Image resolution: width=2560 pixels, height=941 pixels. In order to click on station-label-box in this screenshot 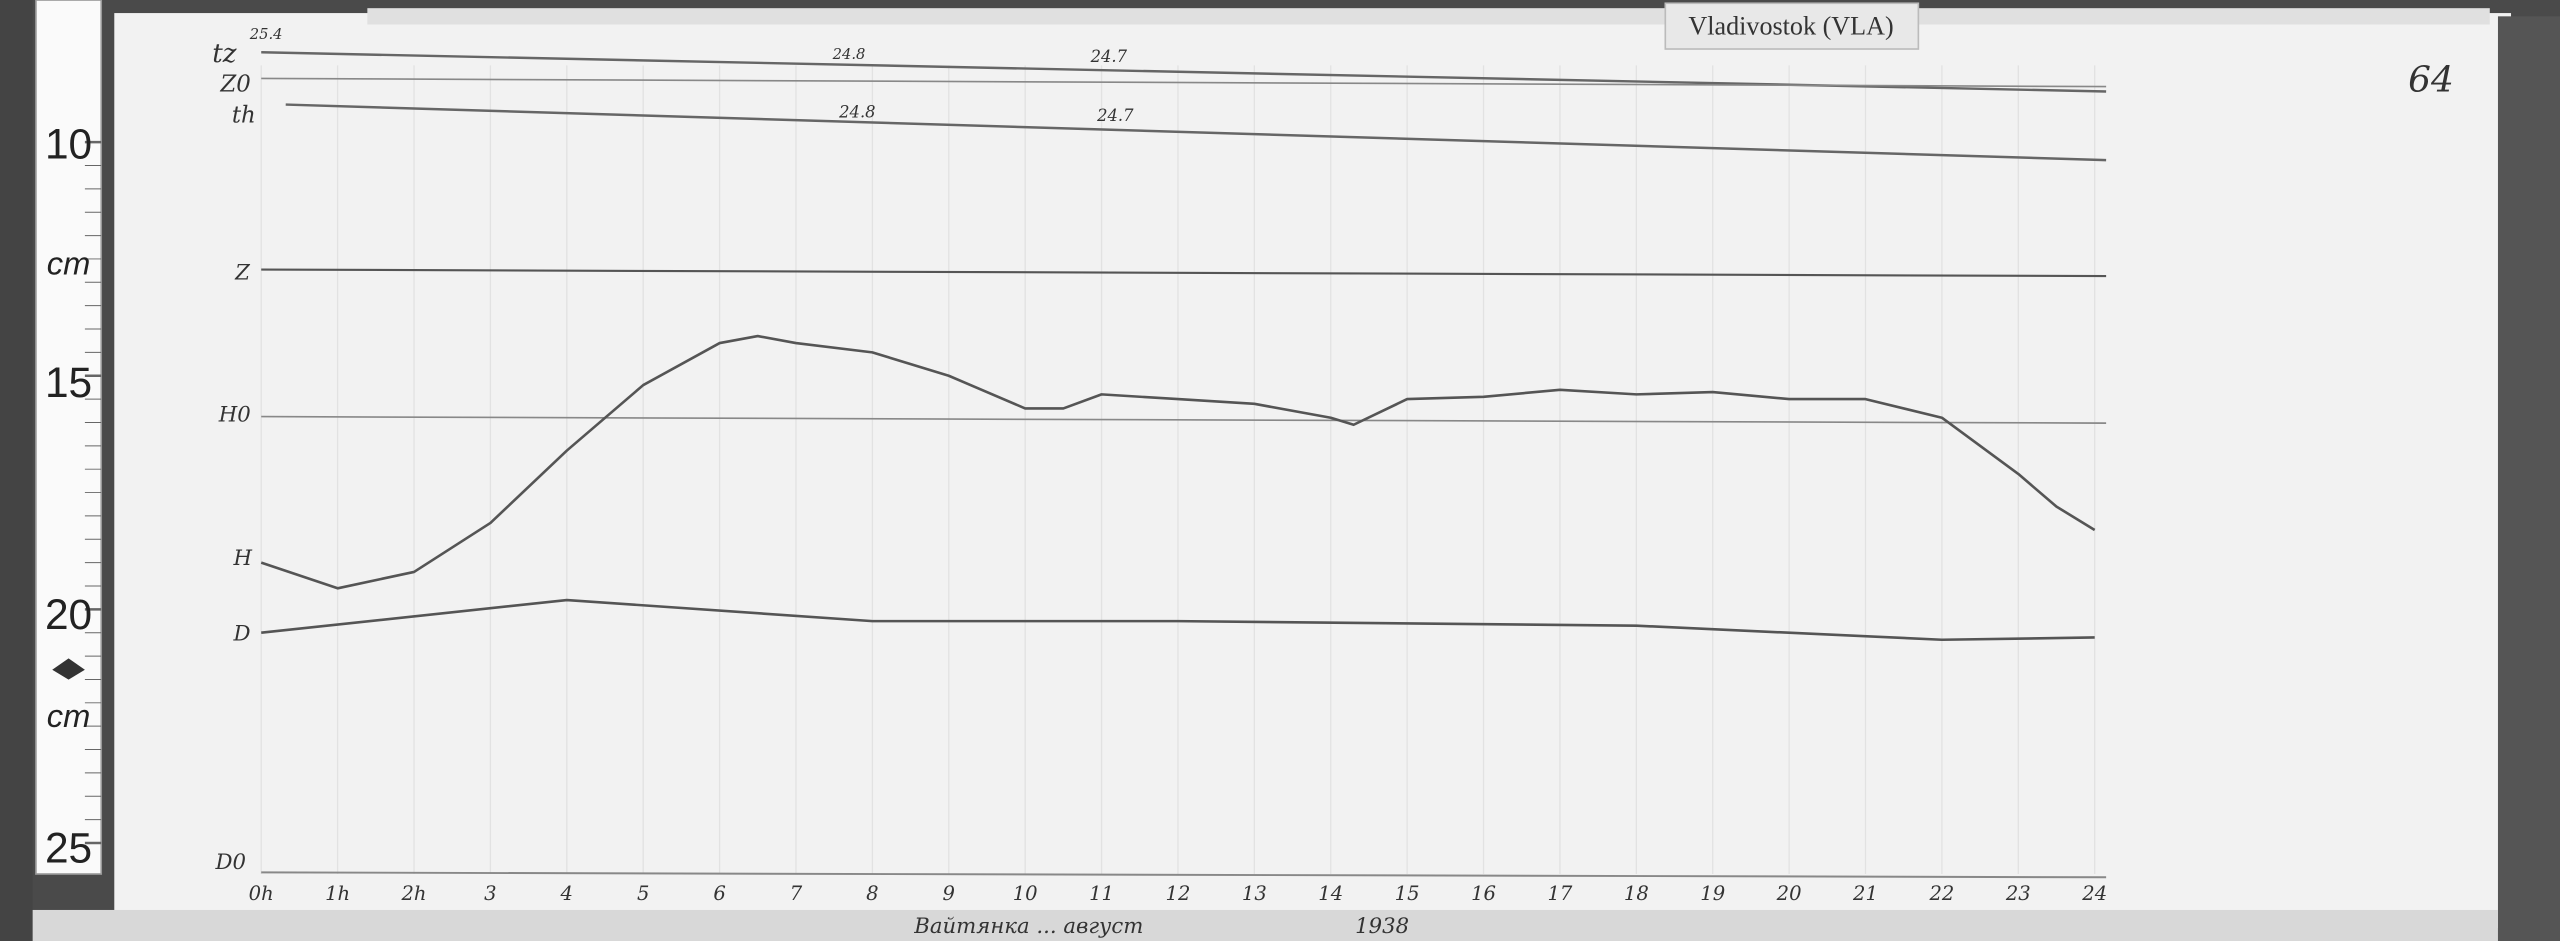, I will do `click(1792, 26)`.